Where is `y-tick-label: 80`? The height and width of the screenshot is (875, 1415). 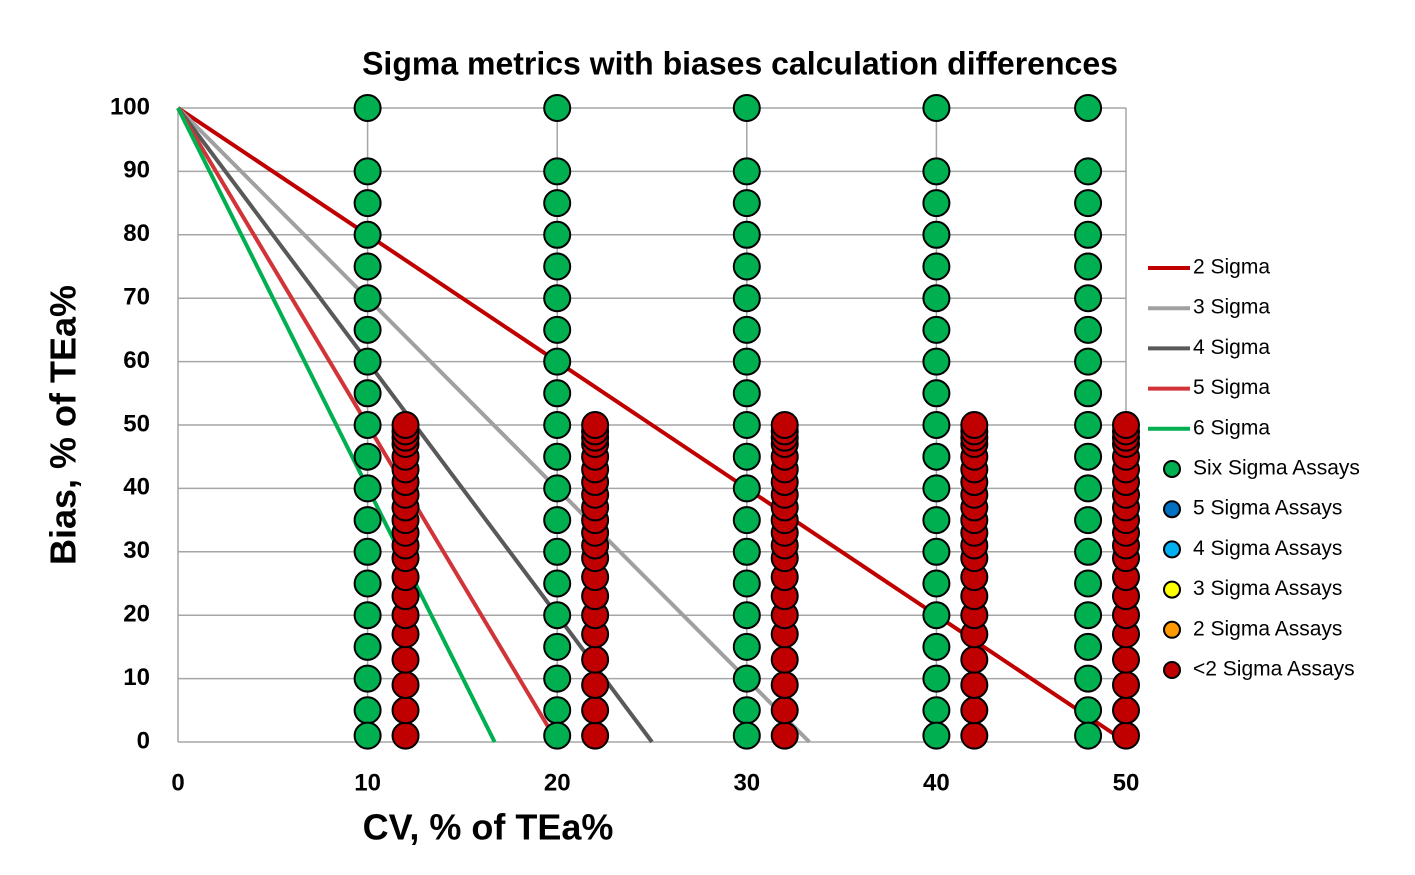 y-tick-label: 80 is located at coordinates (136, 233).